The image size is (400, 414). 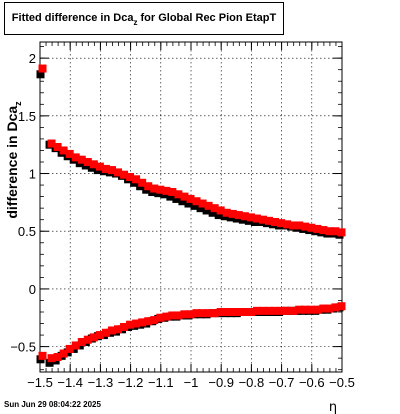 What do you see at coordinates (135, 22) in the screenshot?
I see `title-subscript: z` at bounding box center [135, 22].